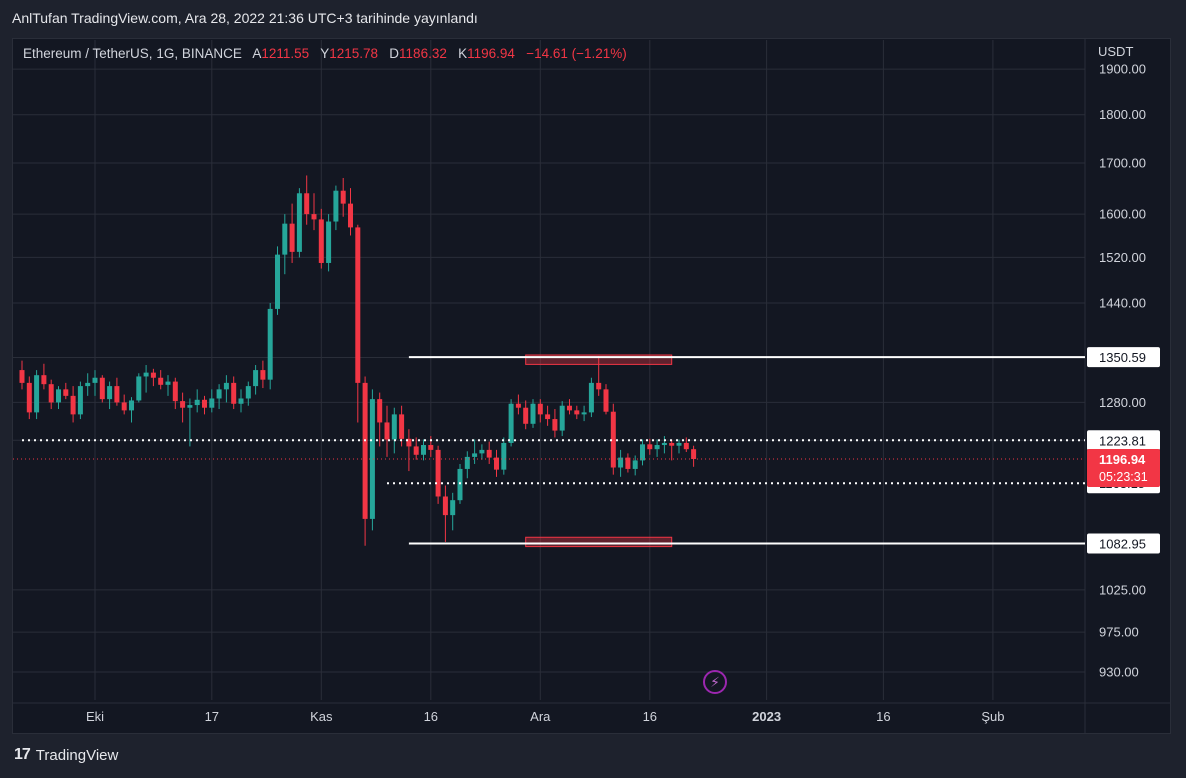 This screenshot has width=1186, height=778. I want to click on tradingview-logo: 17 TradingView, so click(66, 755).